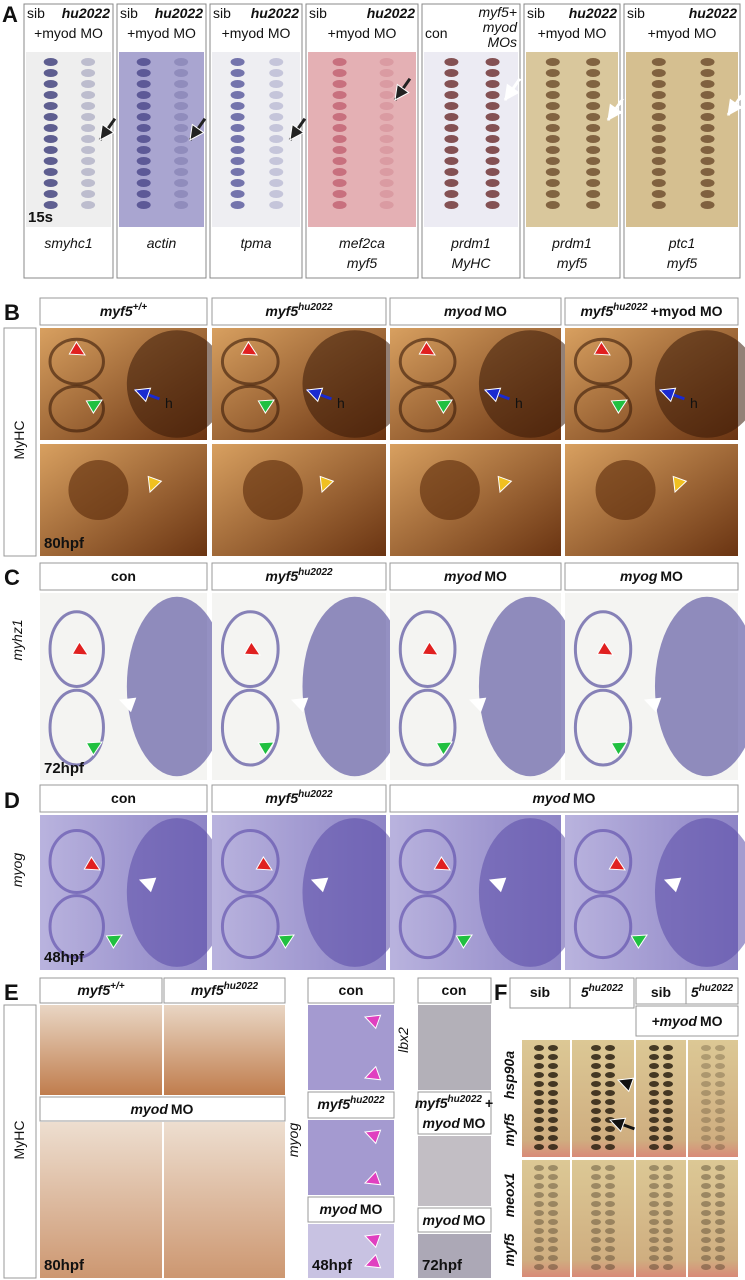 Image resolution: width=745 pixels, height=1280 pixels. I want to click on suffix: +, so click(489, 1103).